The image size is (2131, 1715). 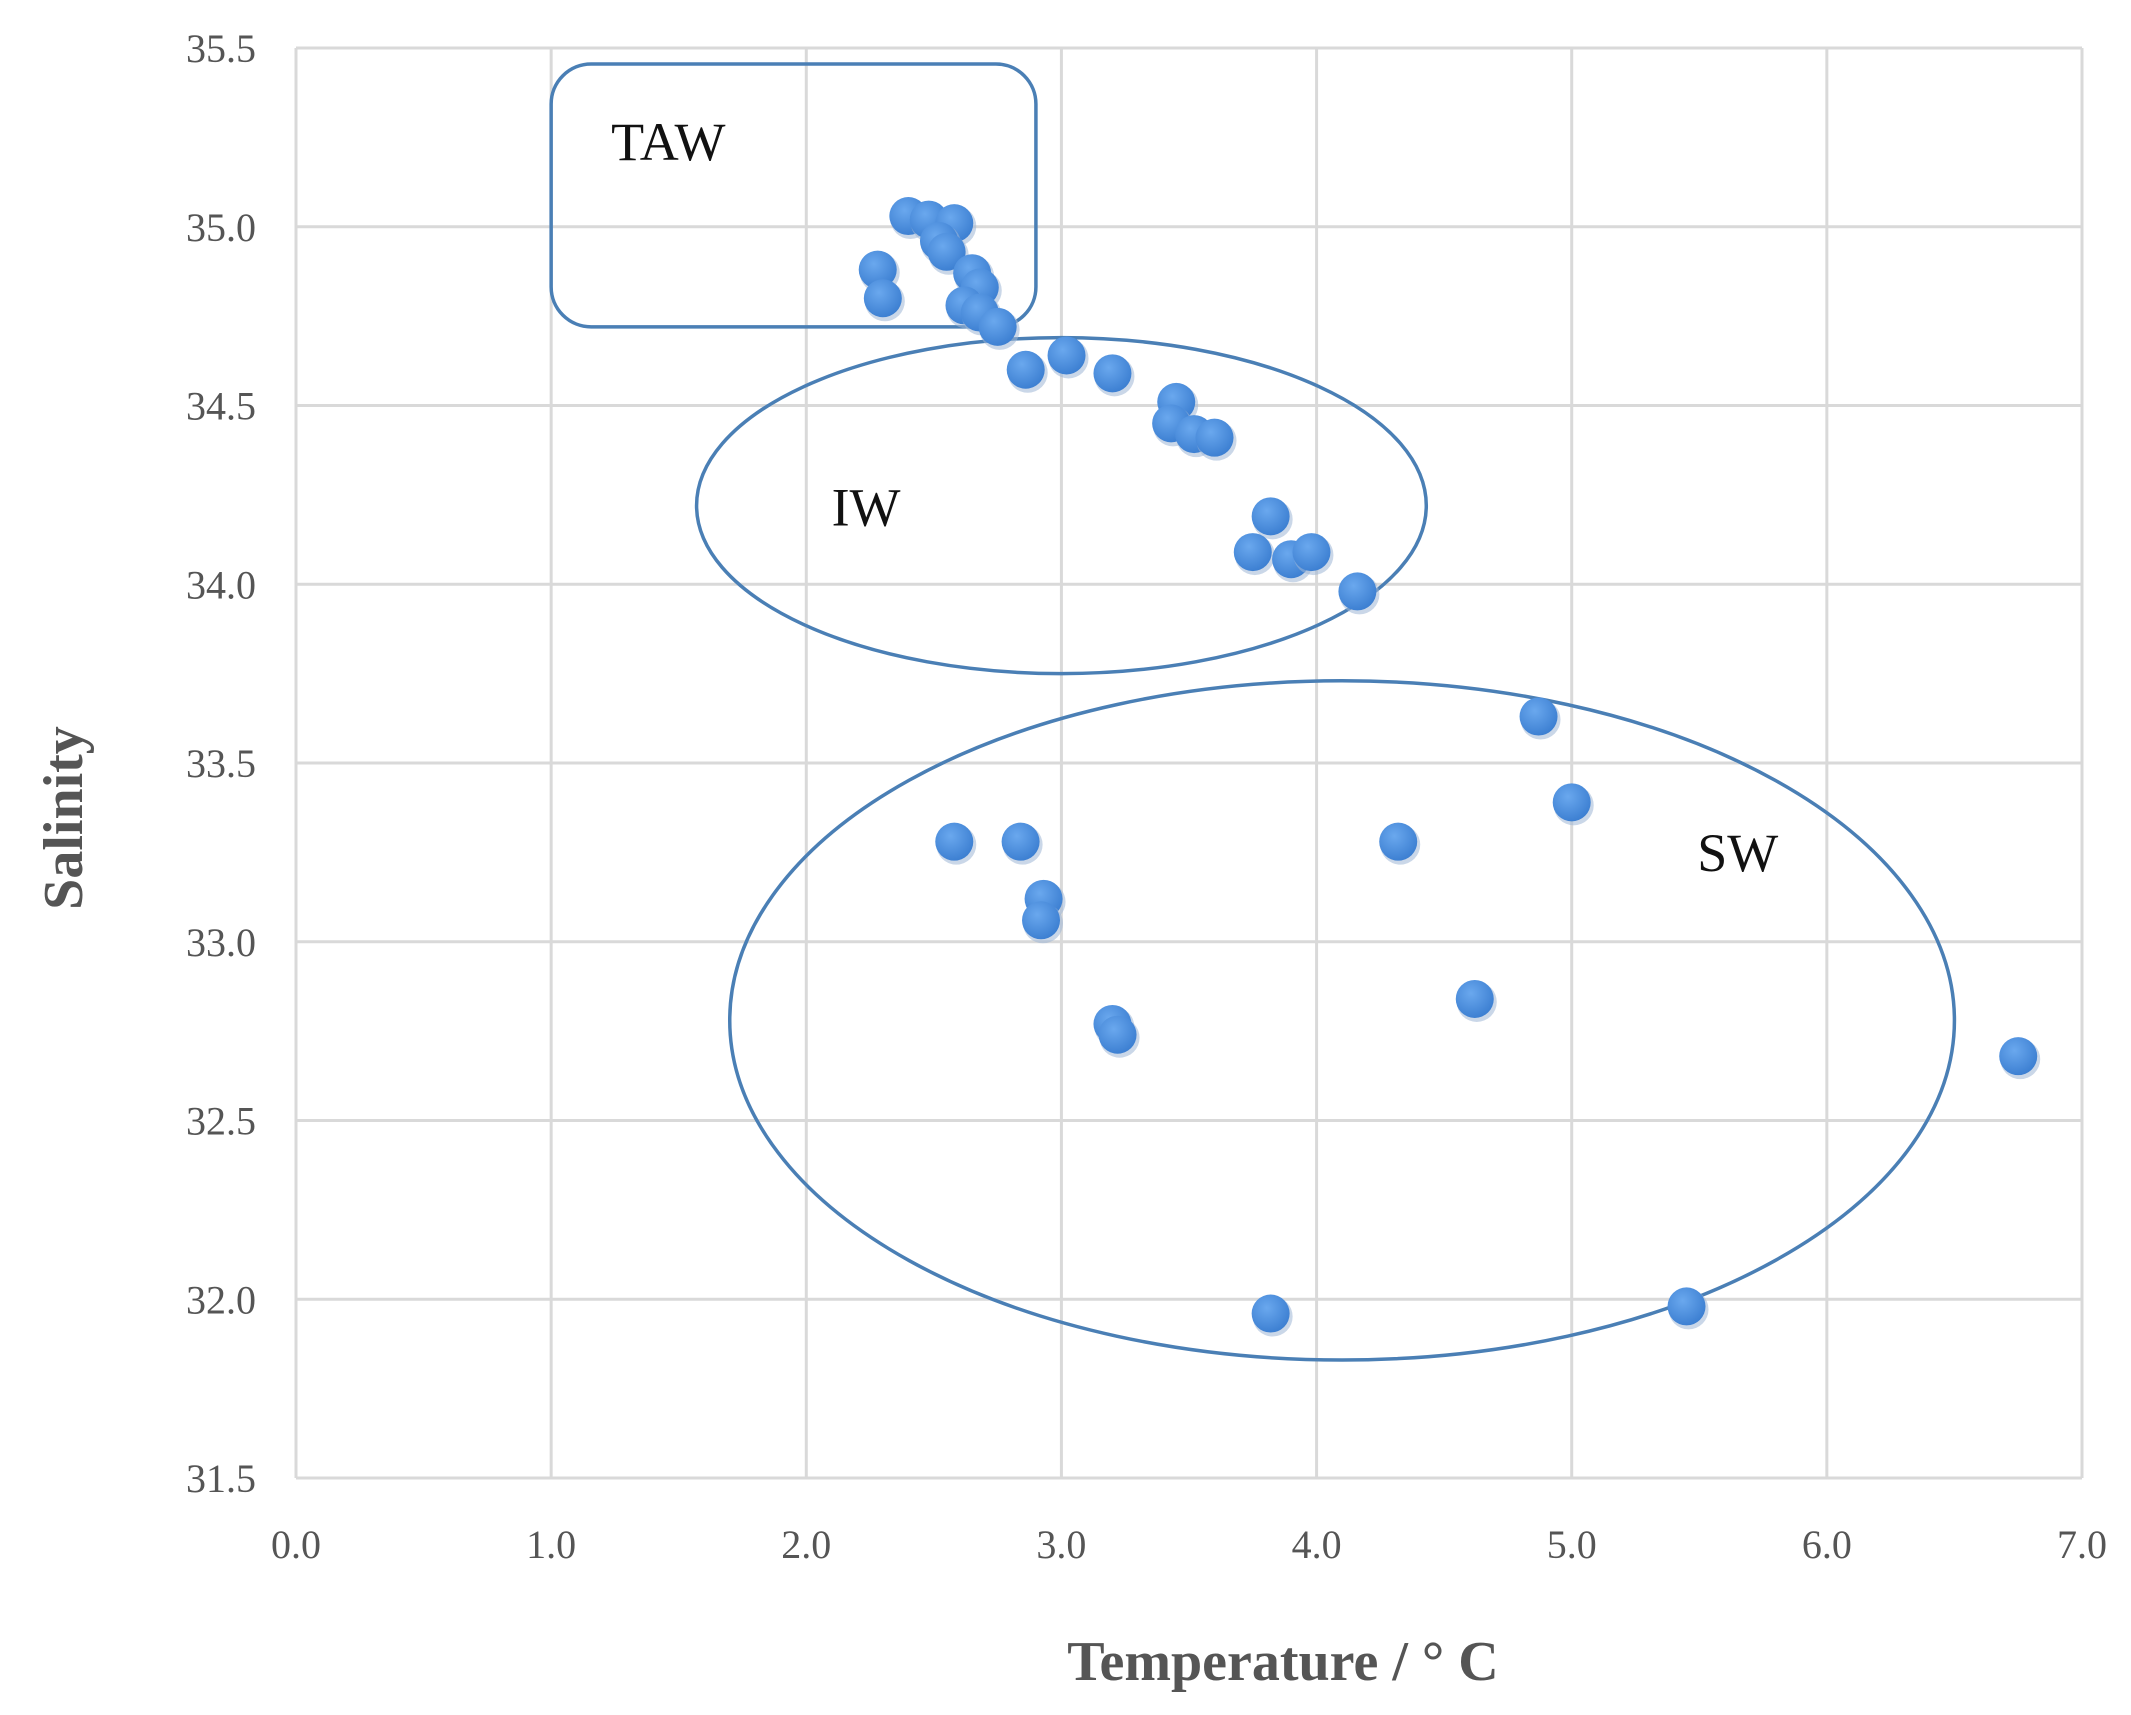 What do you see at coordinates (221, 227) in the screenshot?
I see `y-tick-label: 35.0` at bounding box center [221, 227].